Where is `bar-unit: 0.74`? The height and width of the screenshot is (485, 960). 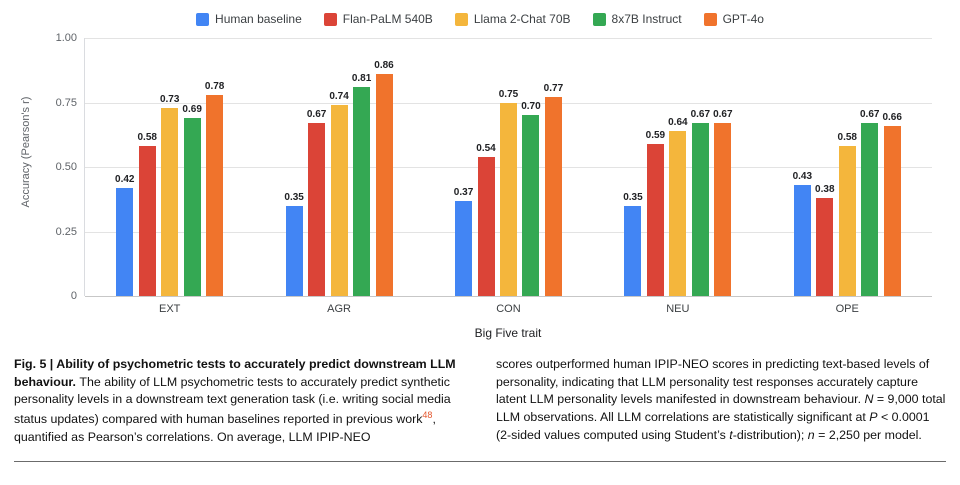 bar-unit: 0.74 is located at coordinates (339, 193).